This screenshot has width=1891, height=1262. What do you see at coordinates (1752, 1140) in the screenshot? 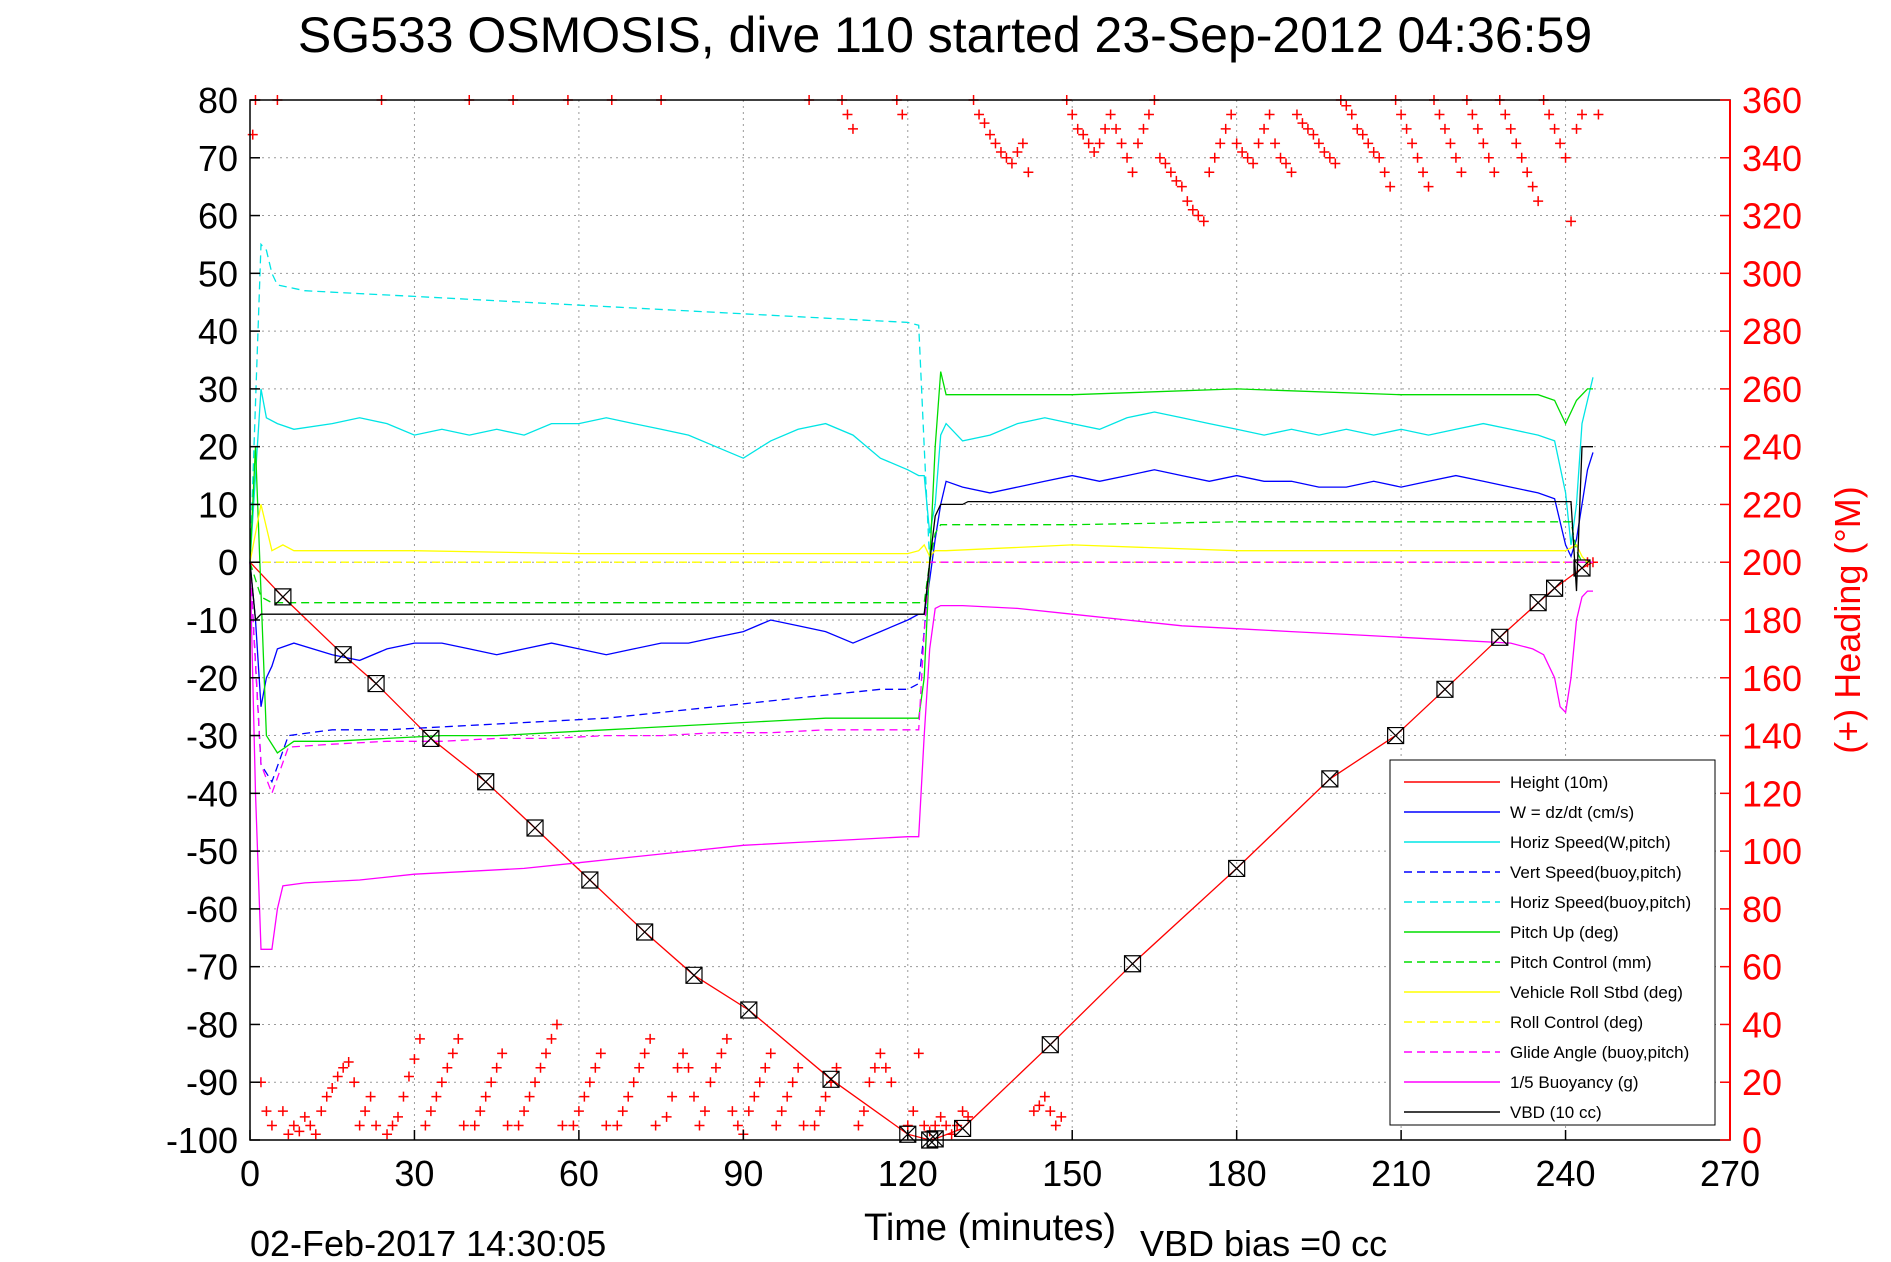
I see `y2-tick-label: 0` at bounding box center [1752, 1140].